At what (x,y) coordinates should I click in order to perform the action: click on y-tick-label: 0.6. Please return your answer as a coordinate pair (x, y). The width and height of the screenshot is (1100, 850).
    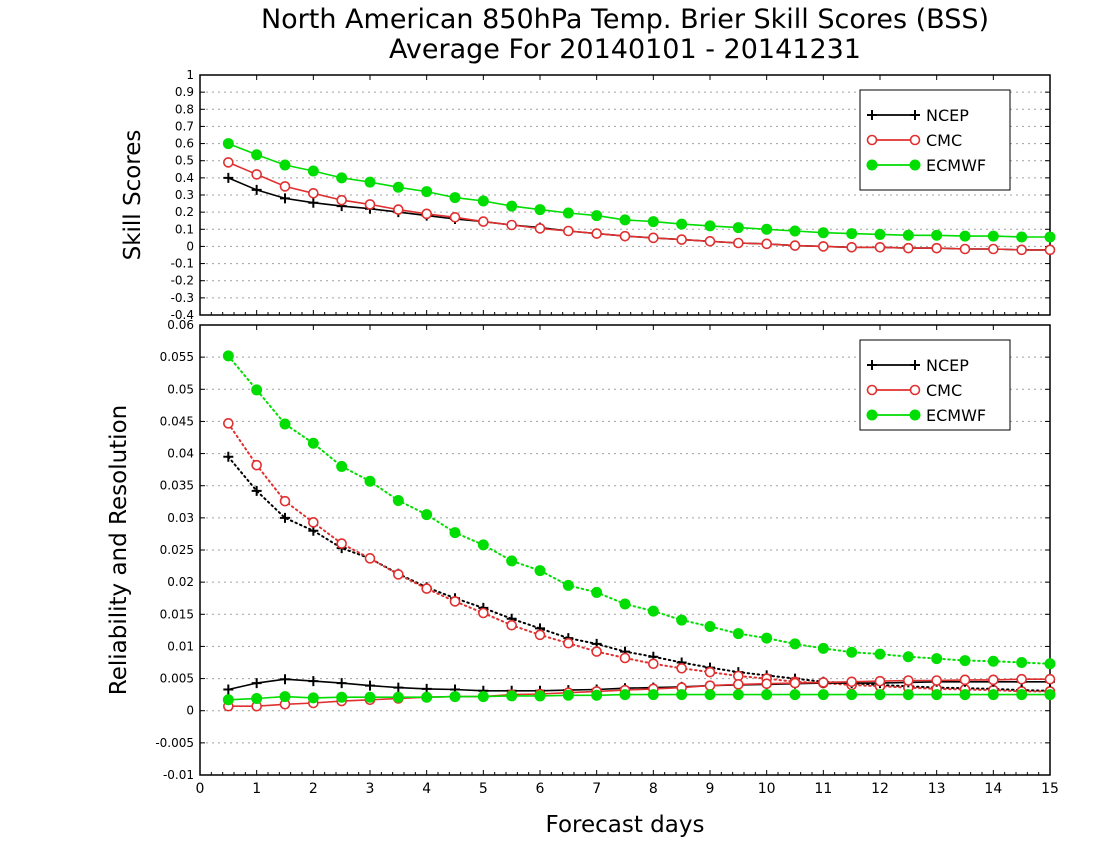
    Looking at the image, I should click on (184, 144).